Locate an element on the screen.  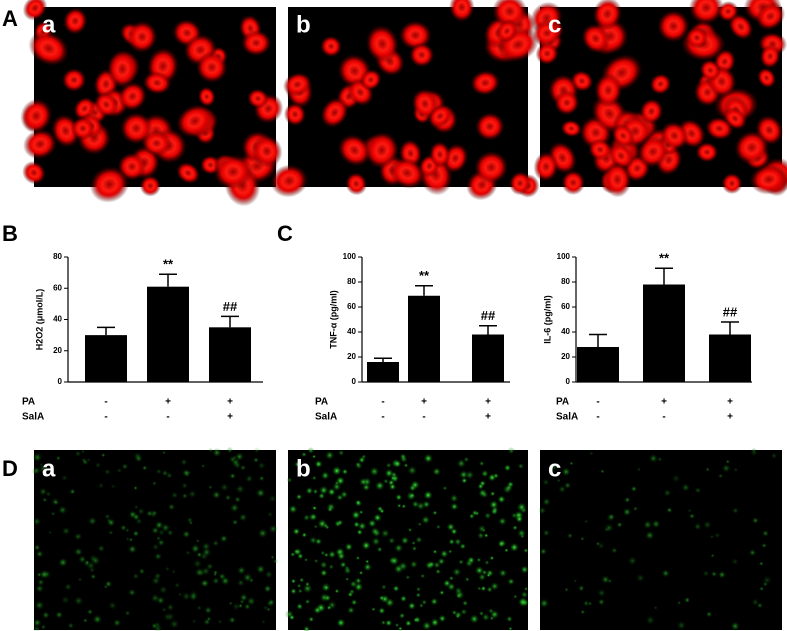
condition-name: PA is located at coordinates (28, 402).